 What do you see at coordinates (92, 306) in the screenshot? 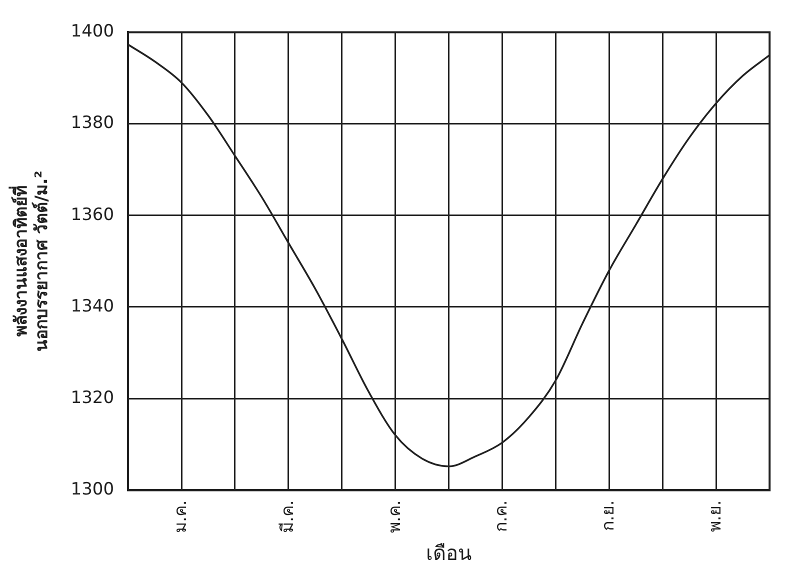
I see `y-tick-label: 1340` at bounding box center [92, 306].